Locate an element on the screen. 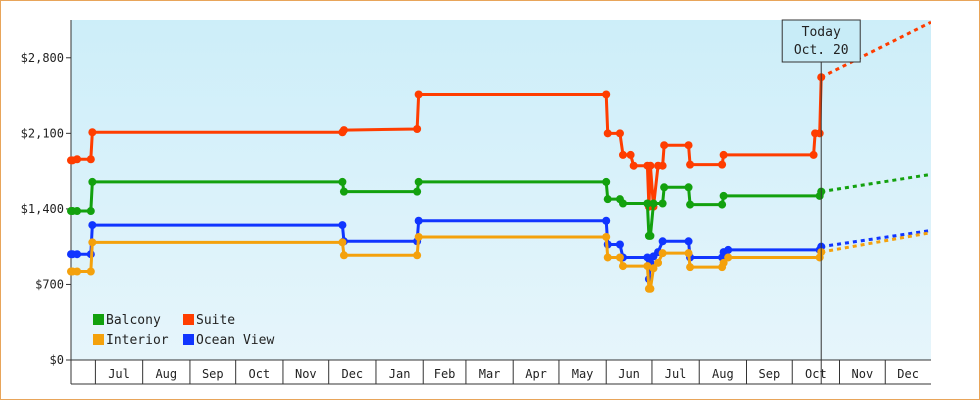 The image size is (980, 400). series-balcony is located at coordinates (499, 206).